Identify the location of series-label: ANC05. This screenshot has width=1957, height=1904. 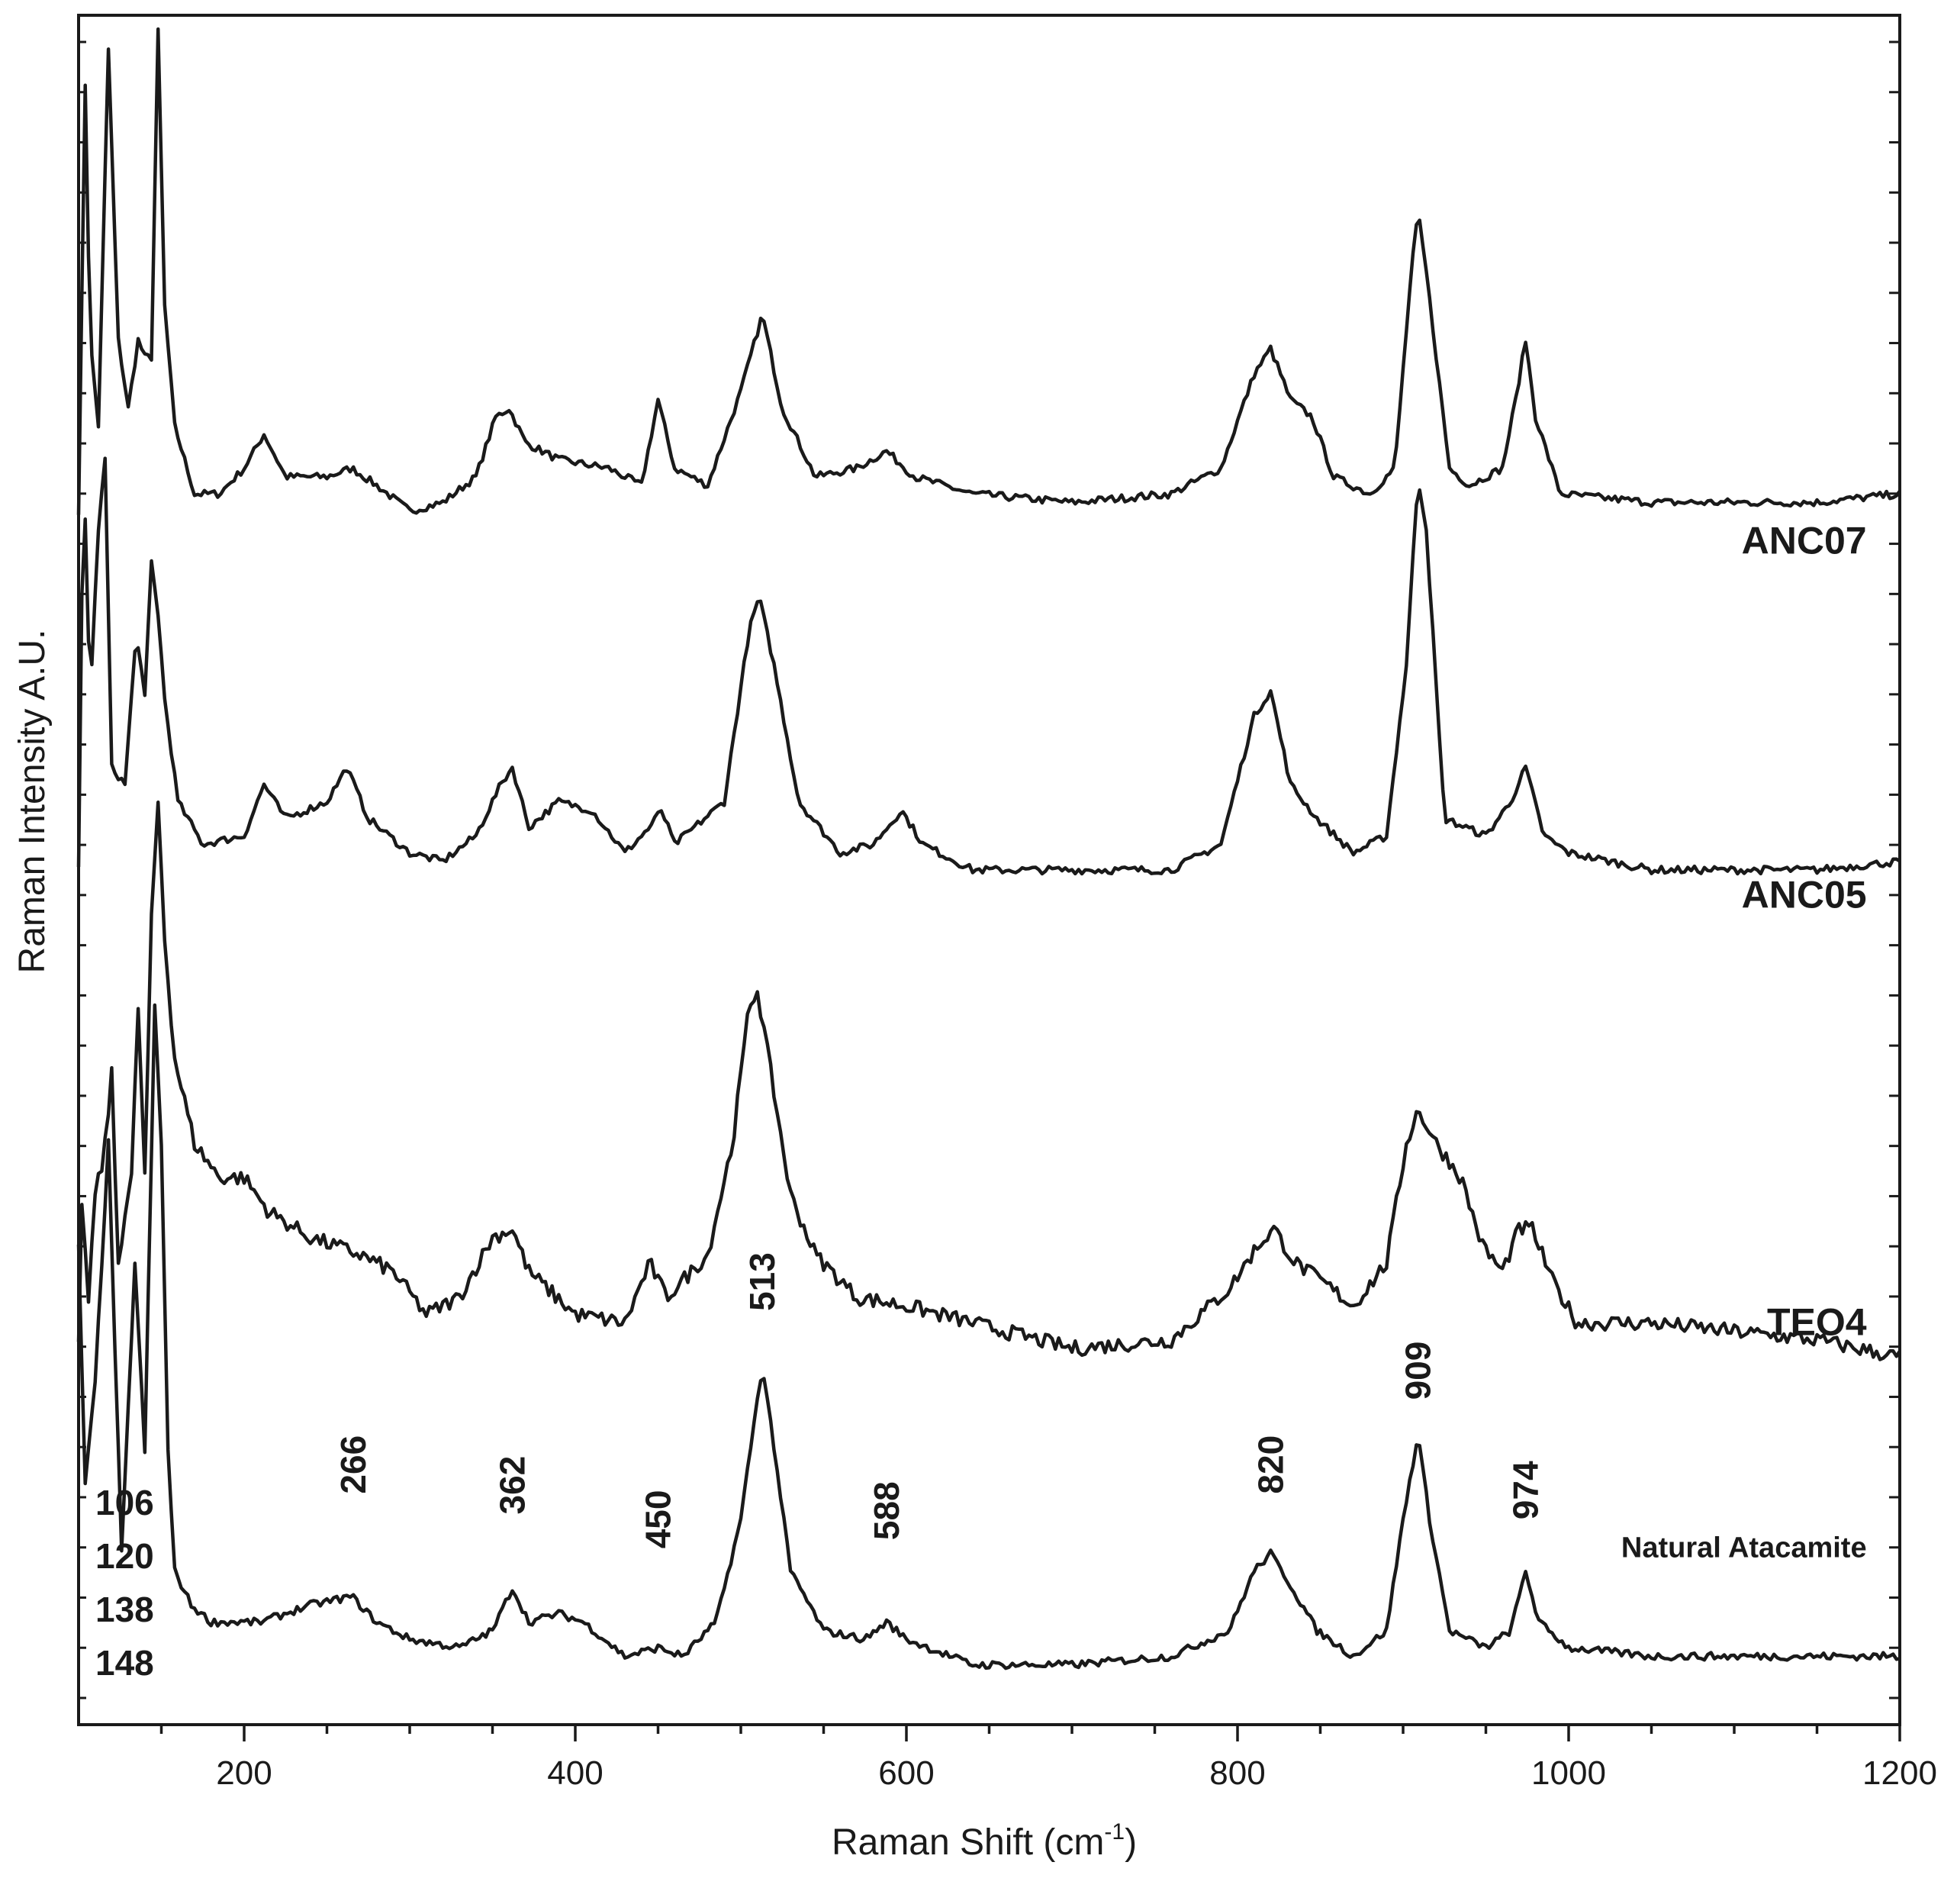
(1805, 894).